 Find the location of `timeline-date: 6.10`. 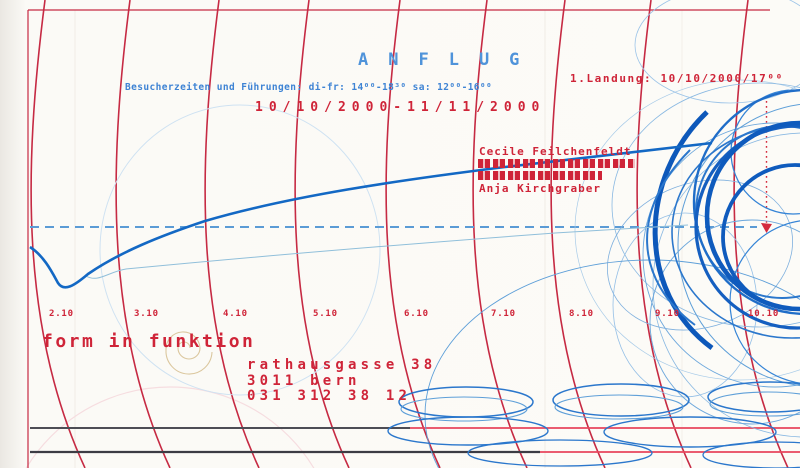

timeline-date: 6.10 is located at coordinates (416, 314).